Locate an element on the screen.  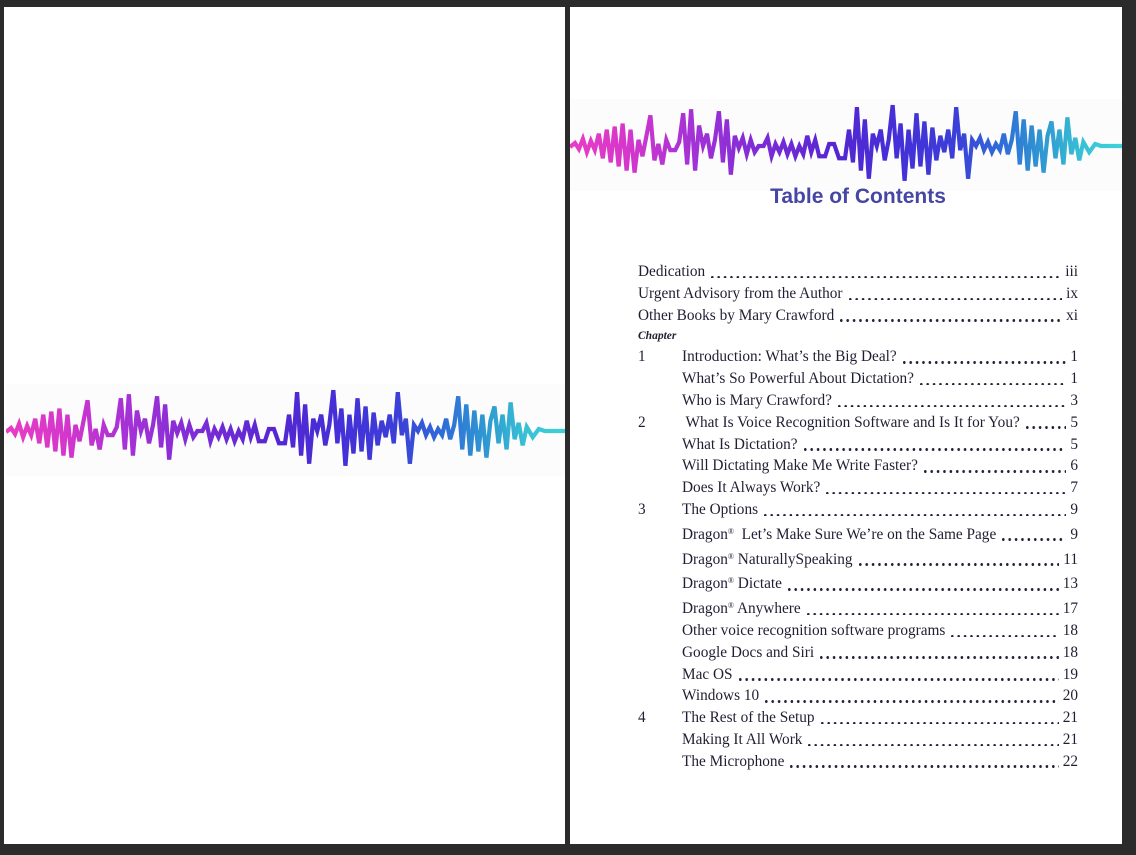
toc-row: Dragon® Dictate 13 is located at coordinates (858, 582).